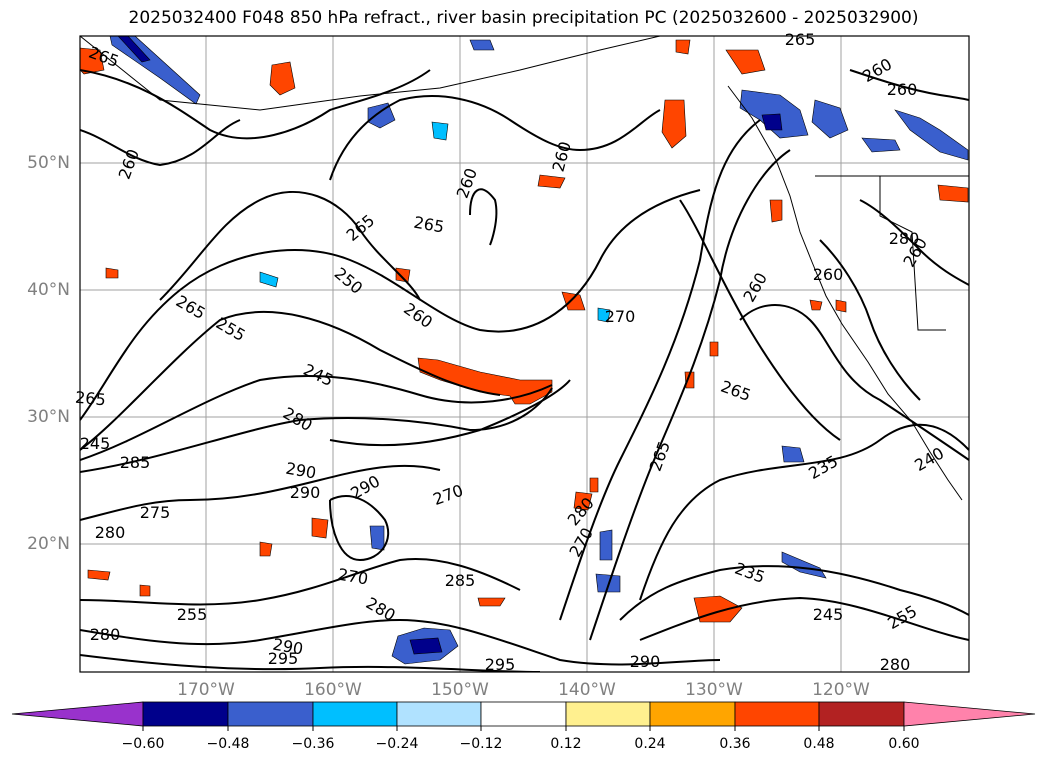 Image resolution: width=1047 pixels, height=765 pixels. What do you see at coordinates (841, 690) in the screenshot?
I see `lon-label-120w: 120°W` at bounding box center [841, 690].